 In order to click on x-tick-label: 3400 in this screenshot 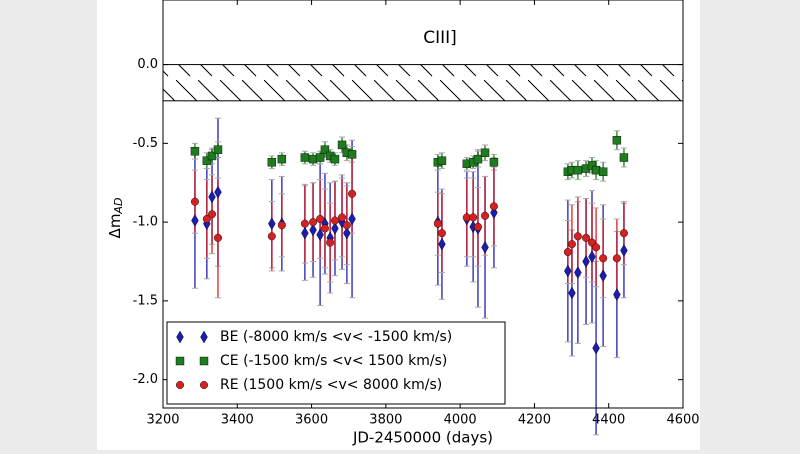, I will do `click(237, 420)`.